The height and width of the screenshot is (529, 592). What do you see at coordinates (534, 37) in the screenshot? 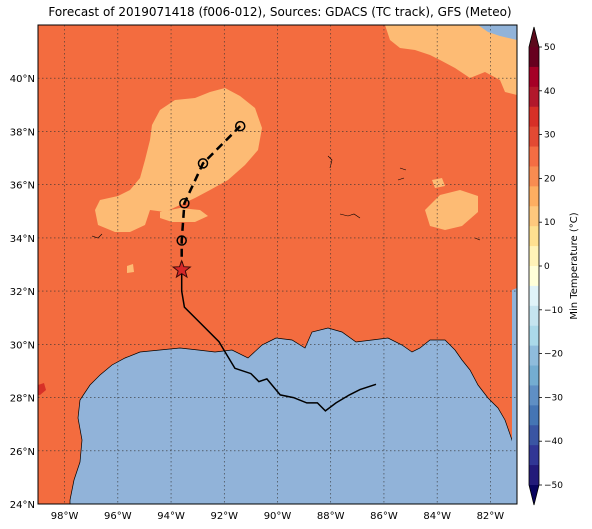
I see `colorbar-arrow-top` at bounding box center [534, 37].